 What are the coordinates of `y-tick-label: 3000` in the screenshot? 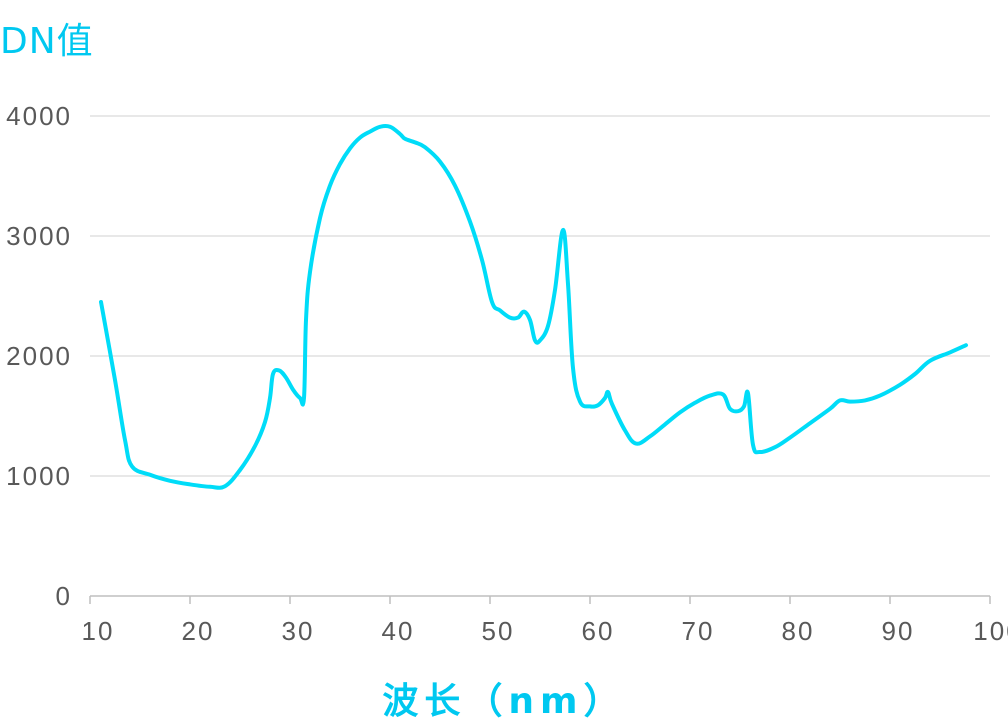 It's located at (39, 236).